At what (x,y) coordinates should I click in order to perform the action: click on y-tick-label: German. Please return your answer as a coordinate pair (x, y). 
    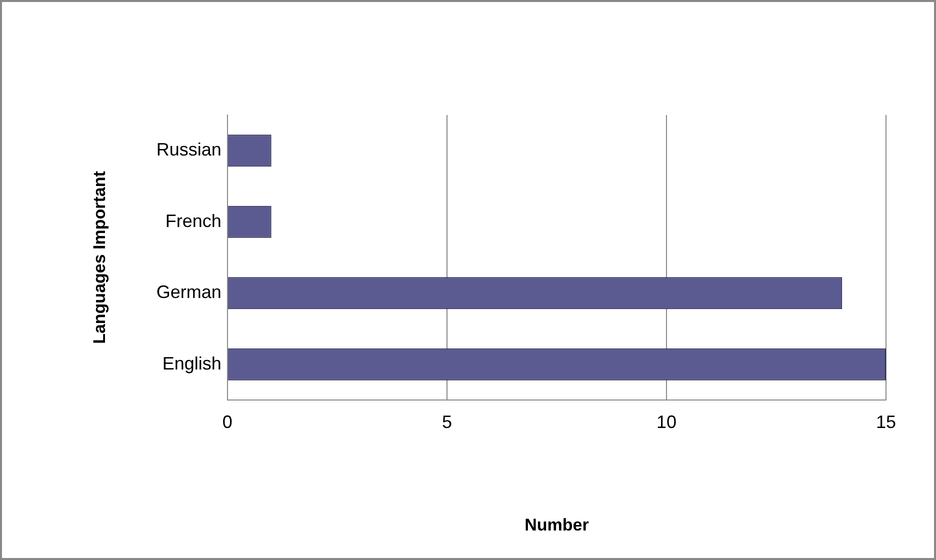
    Looking at the image, I should click on (189, 292).